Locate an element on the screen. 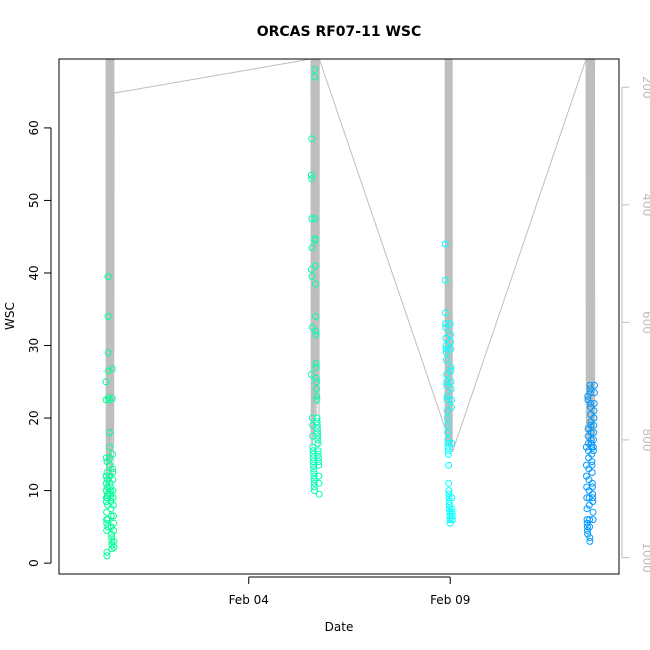 Image resolution: width=650 pixels, height=650 pixels. y2-tick-label: 600 is located at coordinates (645, 322).